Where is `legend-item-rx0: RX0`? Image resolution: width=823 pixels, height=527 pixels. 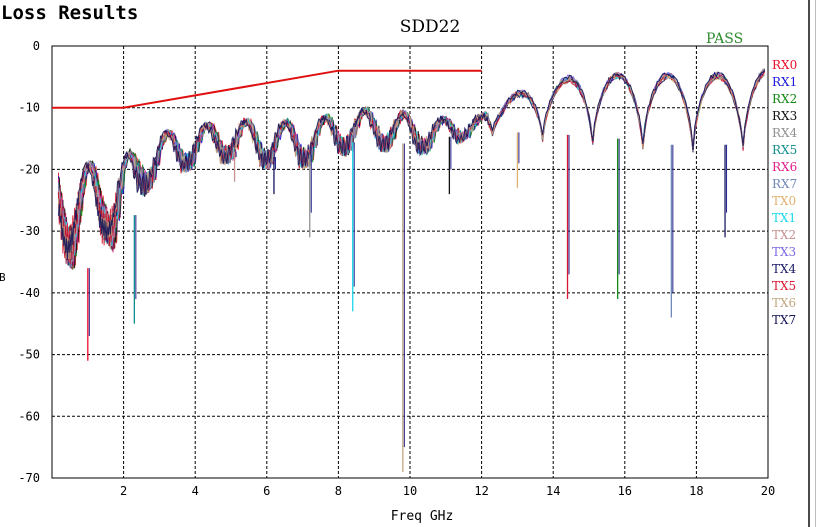 legend-item-rx0: RX0 is located at coordinates (785, 65).